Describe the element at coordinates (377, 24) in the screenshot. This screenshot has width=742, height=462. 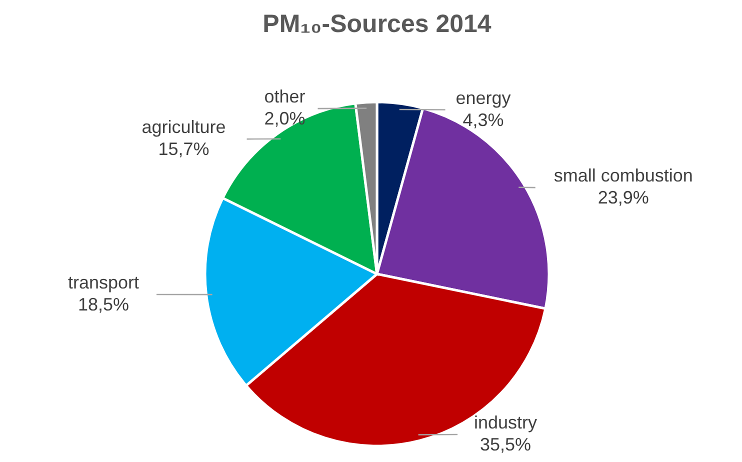
I see `chart-title: PM₁₀-Sources 2014` at that location.